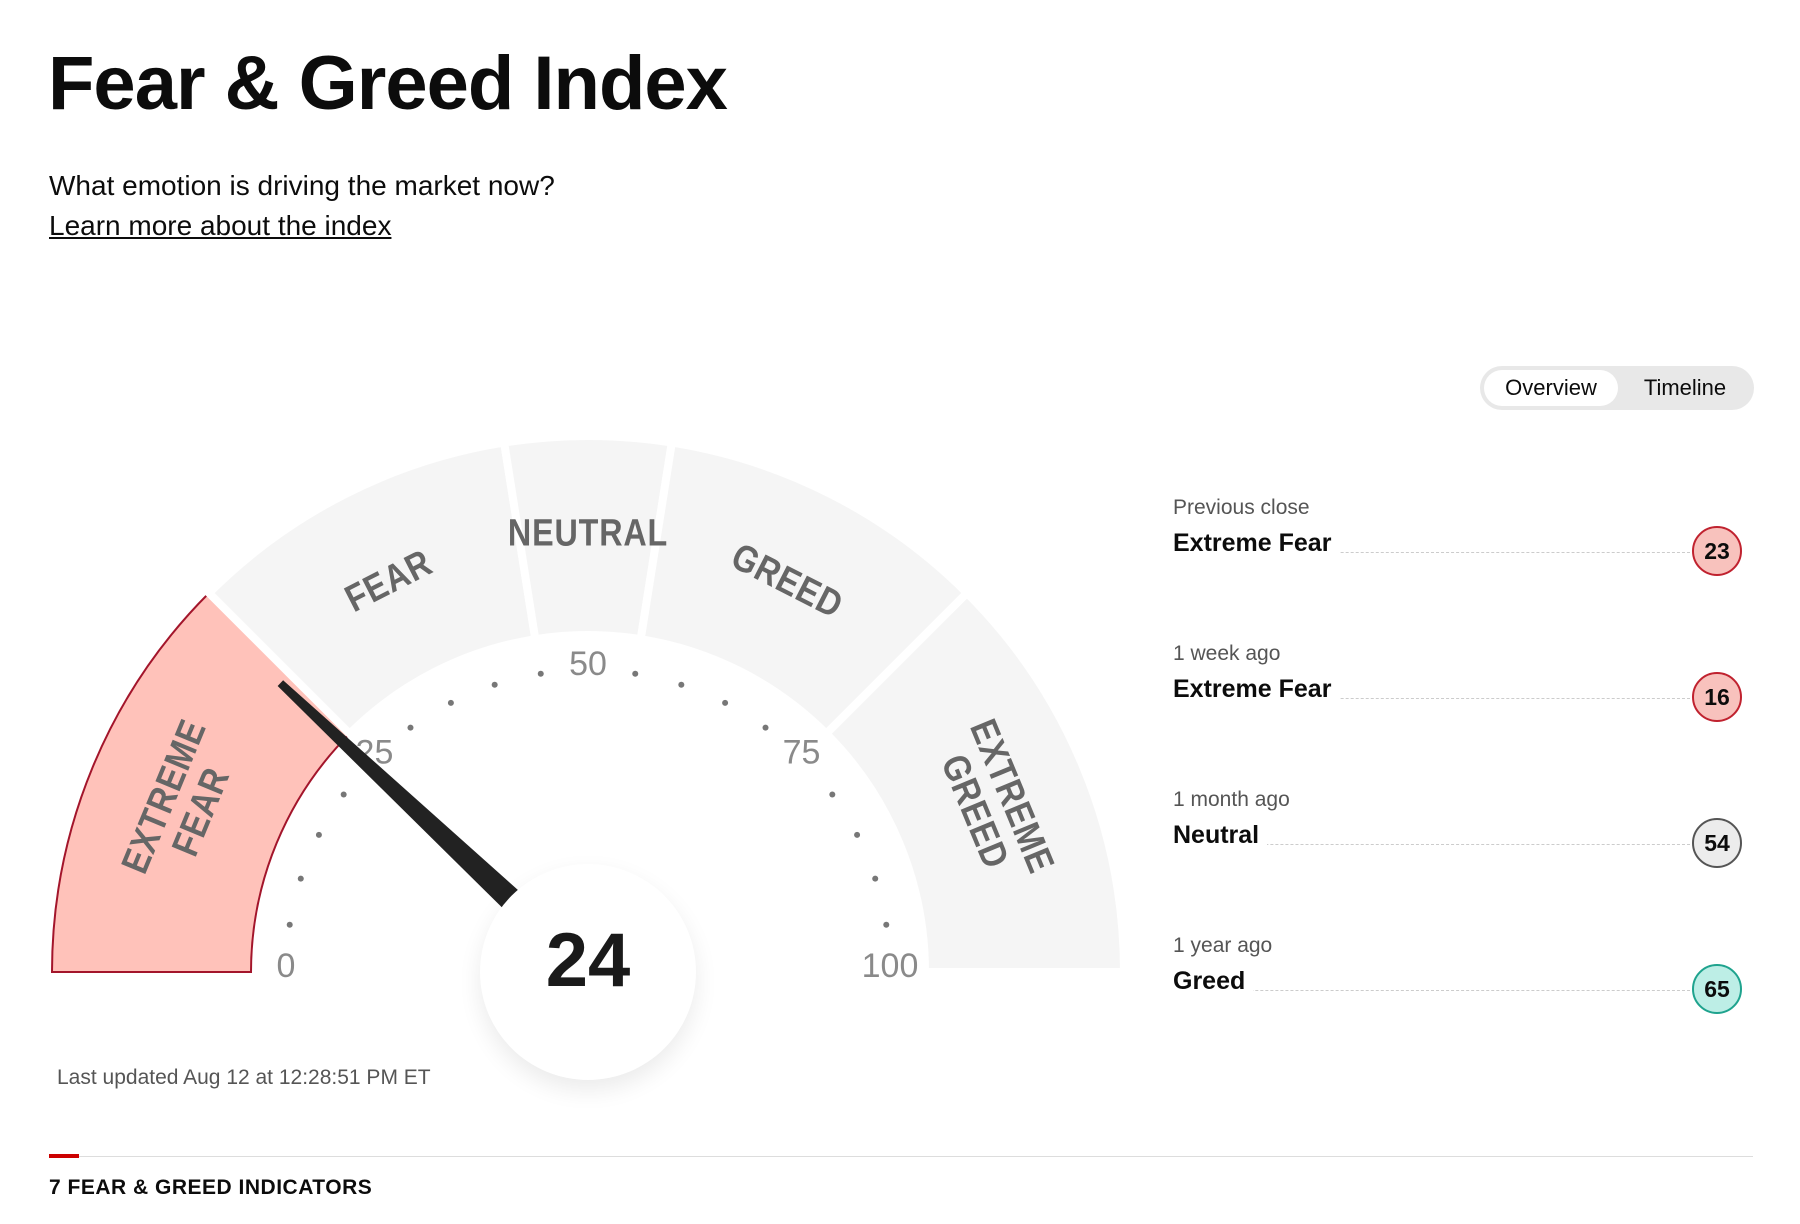  I want to click on segment-label: NEUTRAL, so click(588, 533).